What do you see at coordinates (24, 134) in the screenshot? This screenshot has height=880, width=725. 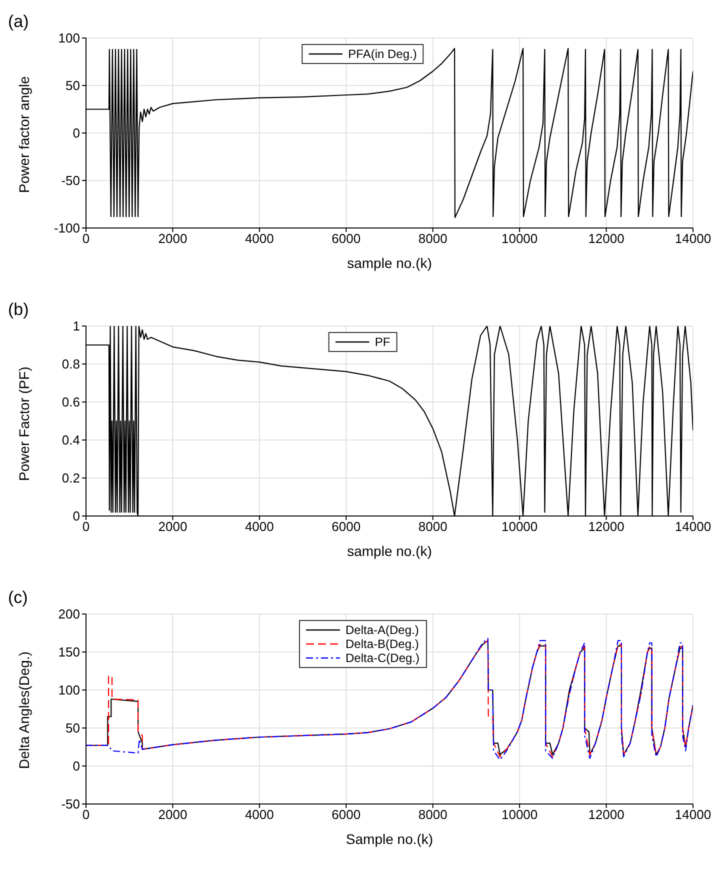 I see `y-axis-title: Power factor angle` at bounding box center [24, 134].